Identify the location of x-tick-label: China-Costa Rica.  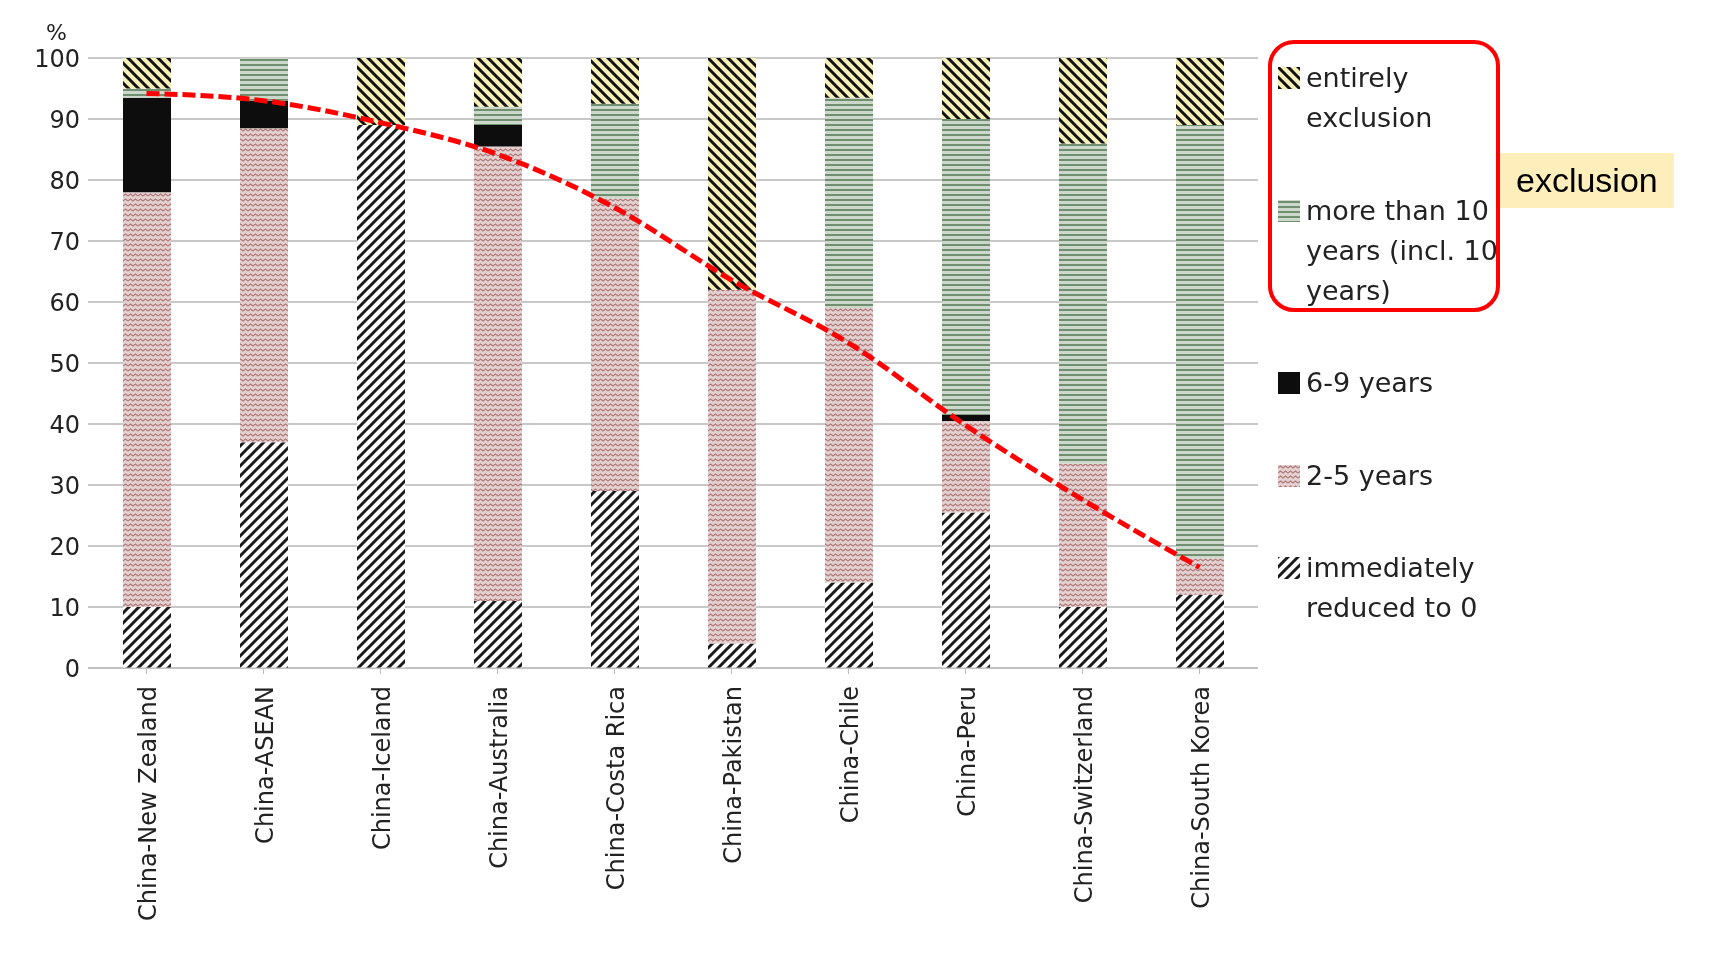
(615, 788).